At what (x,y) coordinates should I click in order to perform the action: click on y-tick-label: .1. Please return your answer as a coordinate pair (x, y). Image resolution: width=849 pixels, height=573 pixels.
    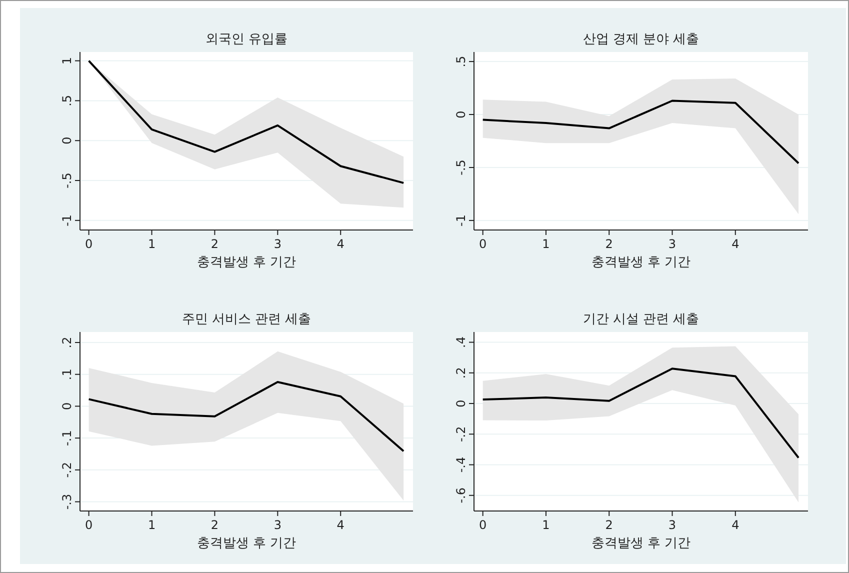
    Looking at the image, I should click on (67, 374).